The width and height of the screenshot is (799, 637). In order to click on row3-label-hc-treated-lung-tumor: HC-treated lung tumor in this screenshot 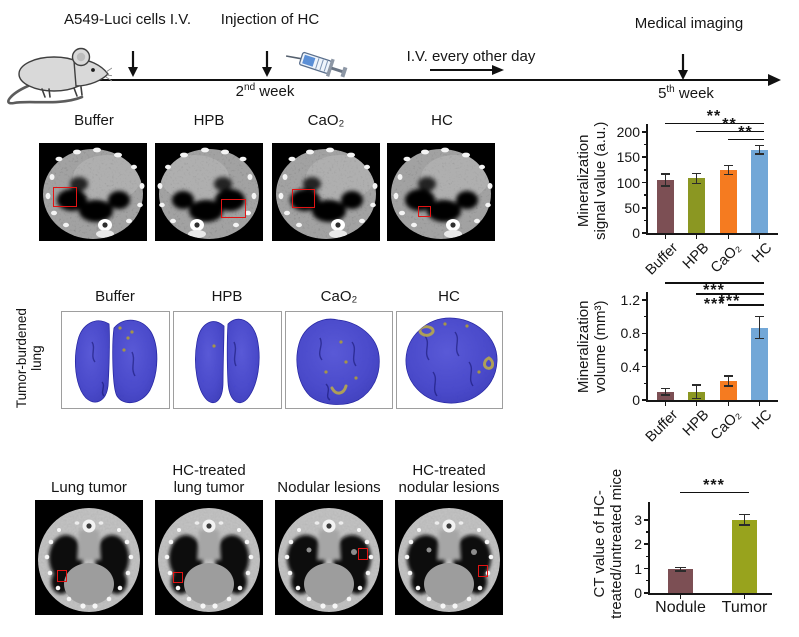, I will do `click(209, 479)`.